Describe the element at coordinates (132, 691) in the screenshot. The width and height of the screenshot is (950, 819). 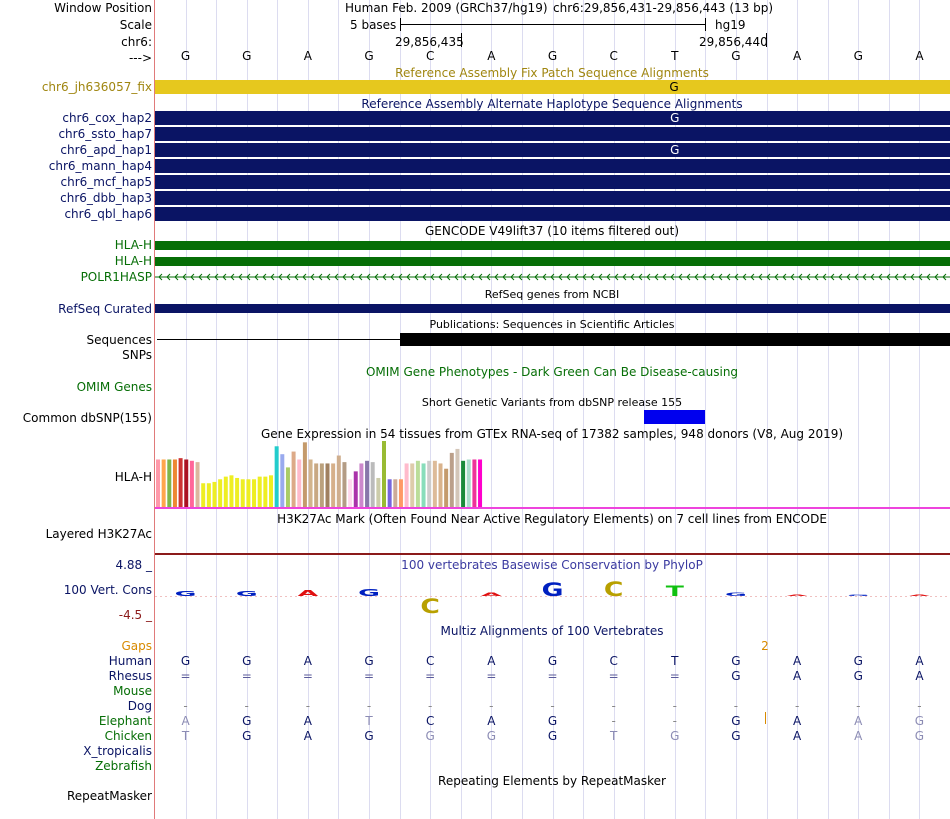
I see `species-label-mouse: Mouse` at that location.